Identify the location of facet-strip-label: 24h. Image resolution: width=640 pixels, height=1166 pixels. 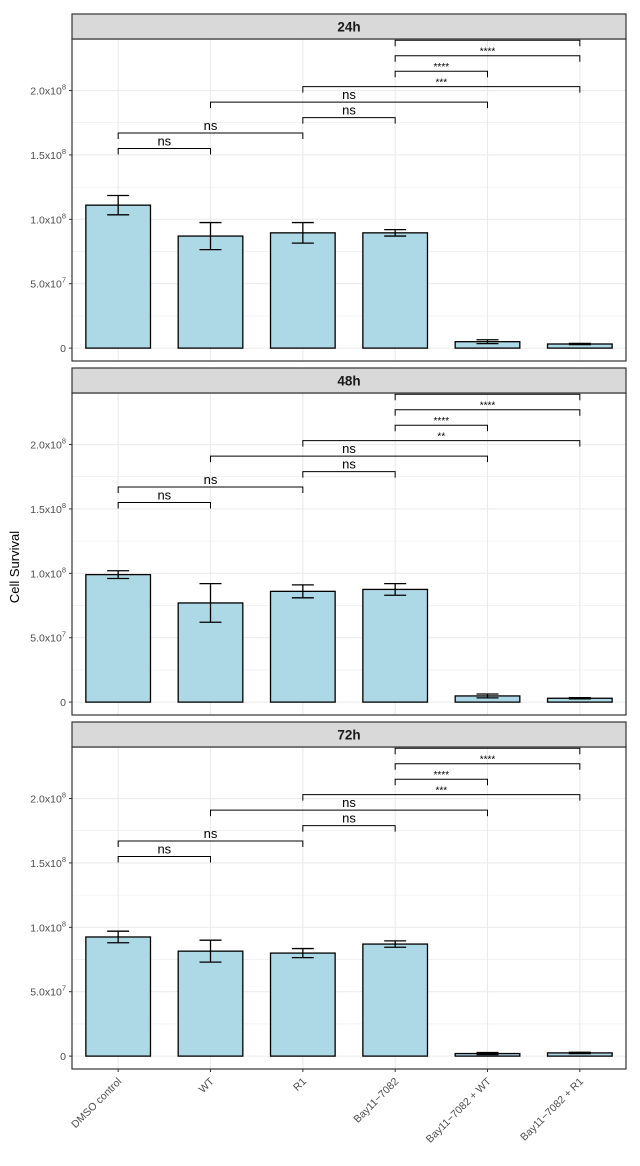
(348, 27).